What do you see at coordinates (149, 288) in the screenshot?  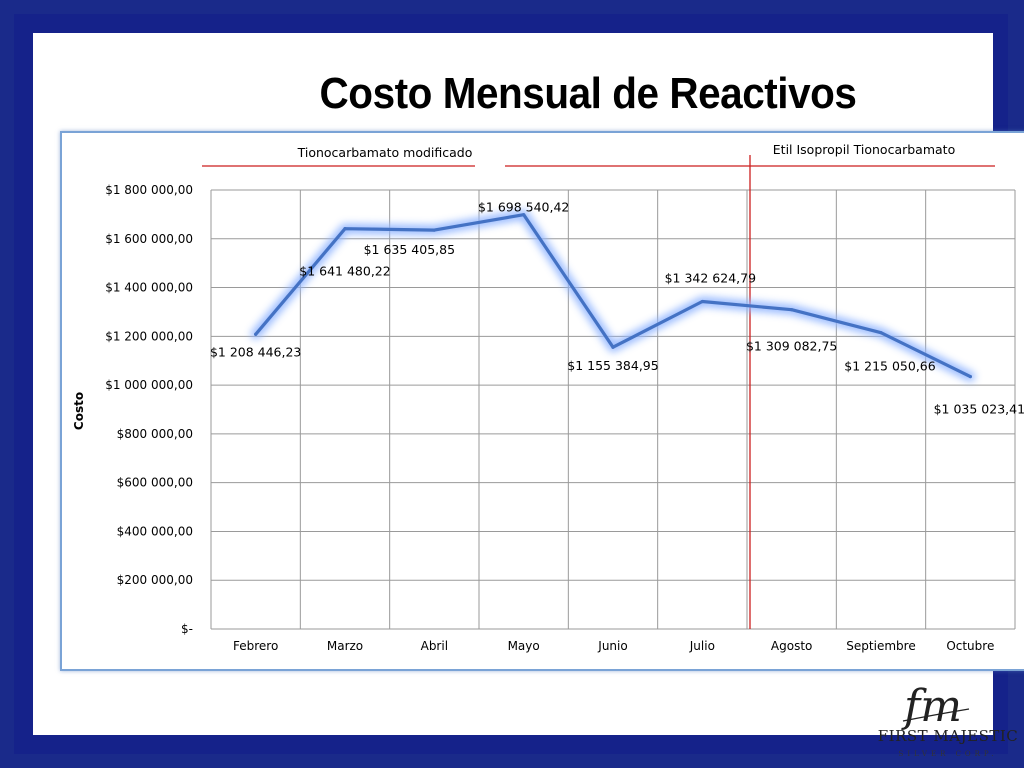 I see `y-tick-label: $1 400 000,00` at bounding box center [149, 288].